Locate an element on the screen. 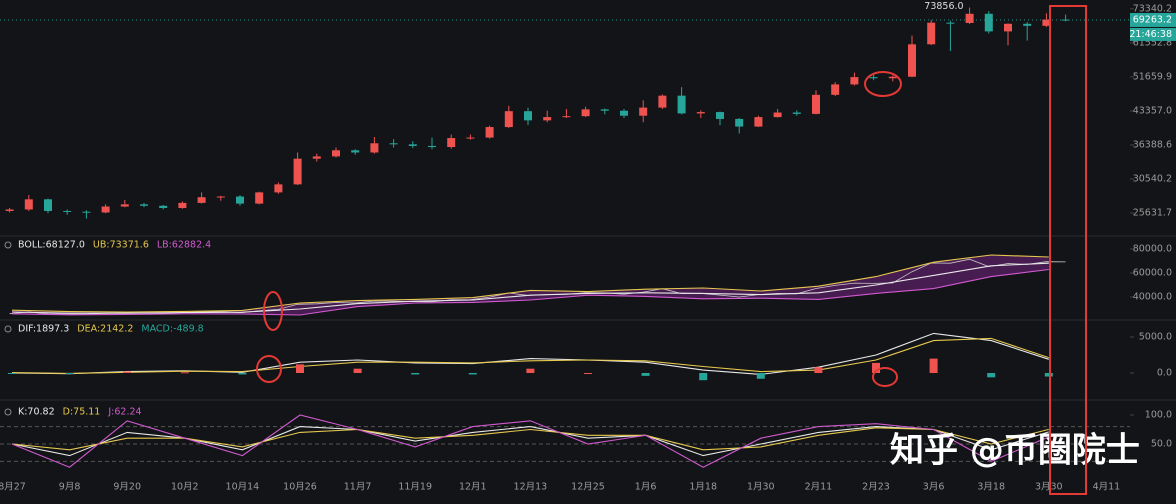 The height and width of the screenshot is (504, 1176). x-tick-label: 2月11 is located at coordinates (819, 487).